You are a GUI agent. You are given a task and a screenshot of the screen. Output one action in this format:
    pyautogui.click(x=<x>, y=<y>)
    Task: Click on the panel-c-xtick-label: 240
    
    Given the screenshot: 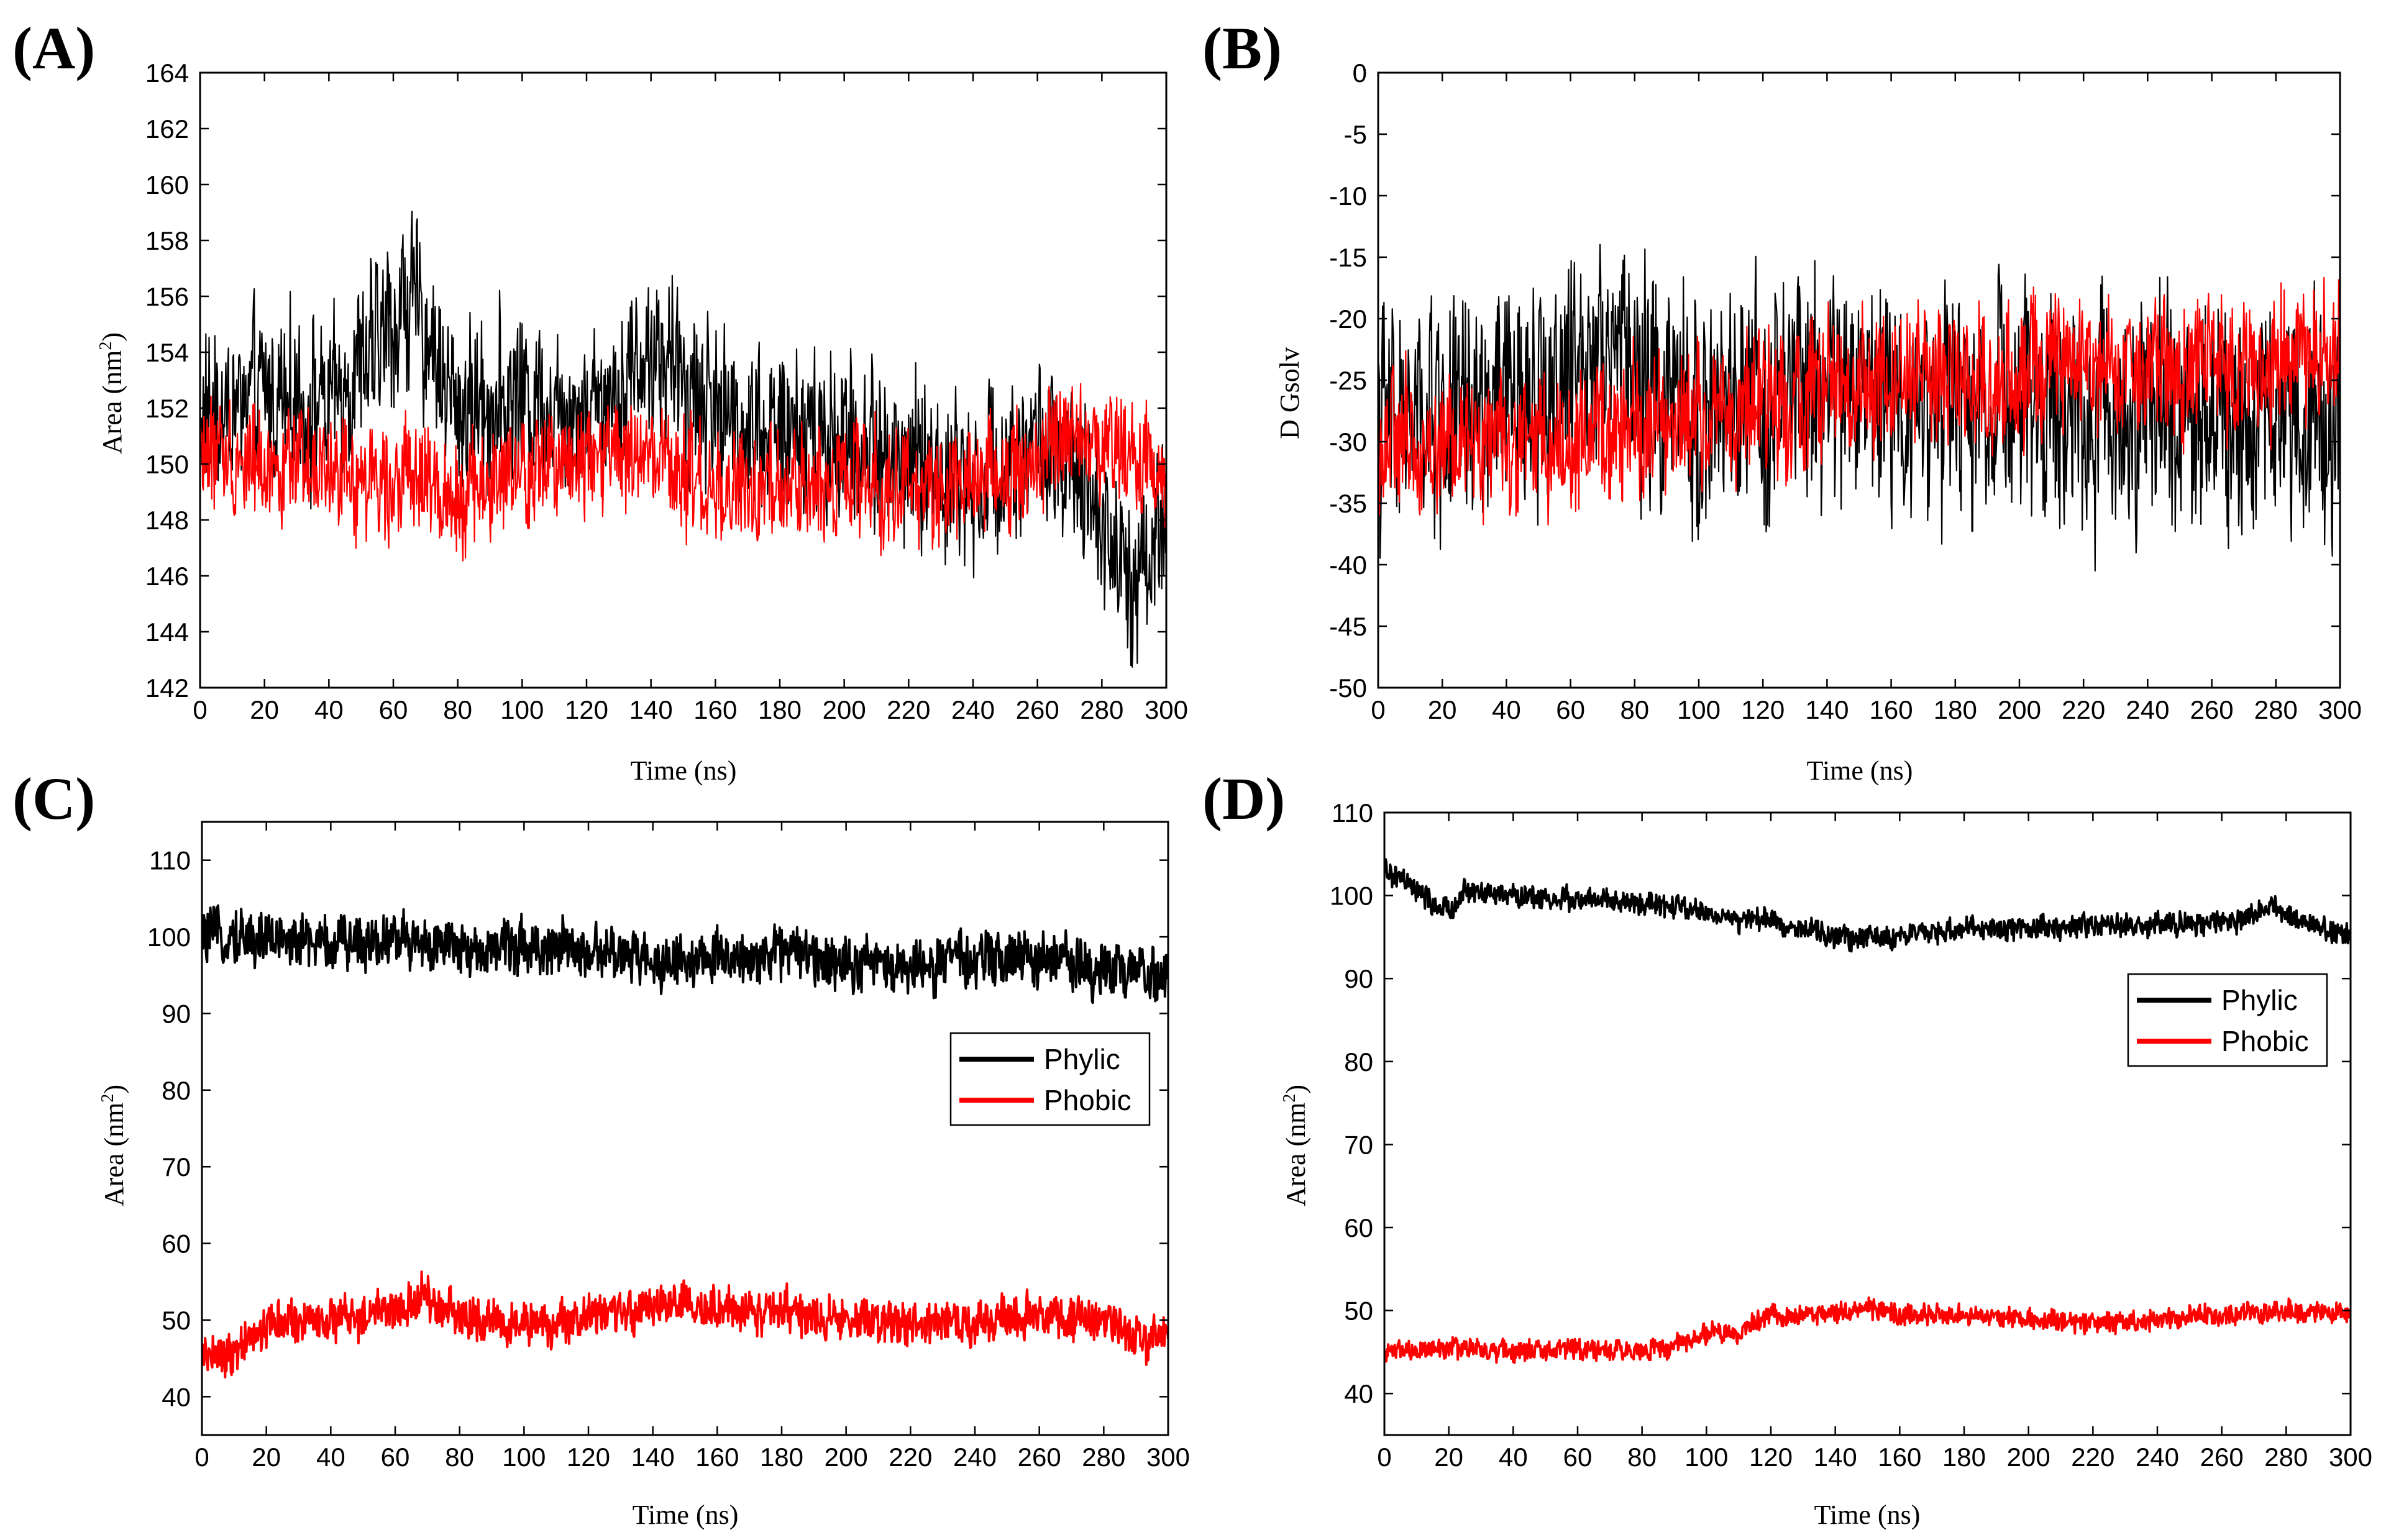 What is the action you would take?
    pyautogui.click(x=975, y=1457)
    